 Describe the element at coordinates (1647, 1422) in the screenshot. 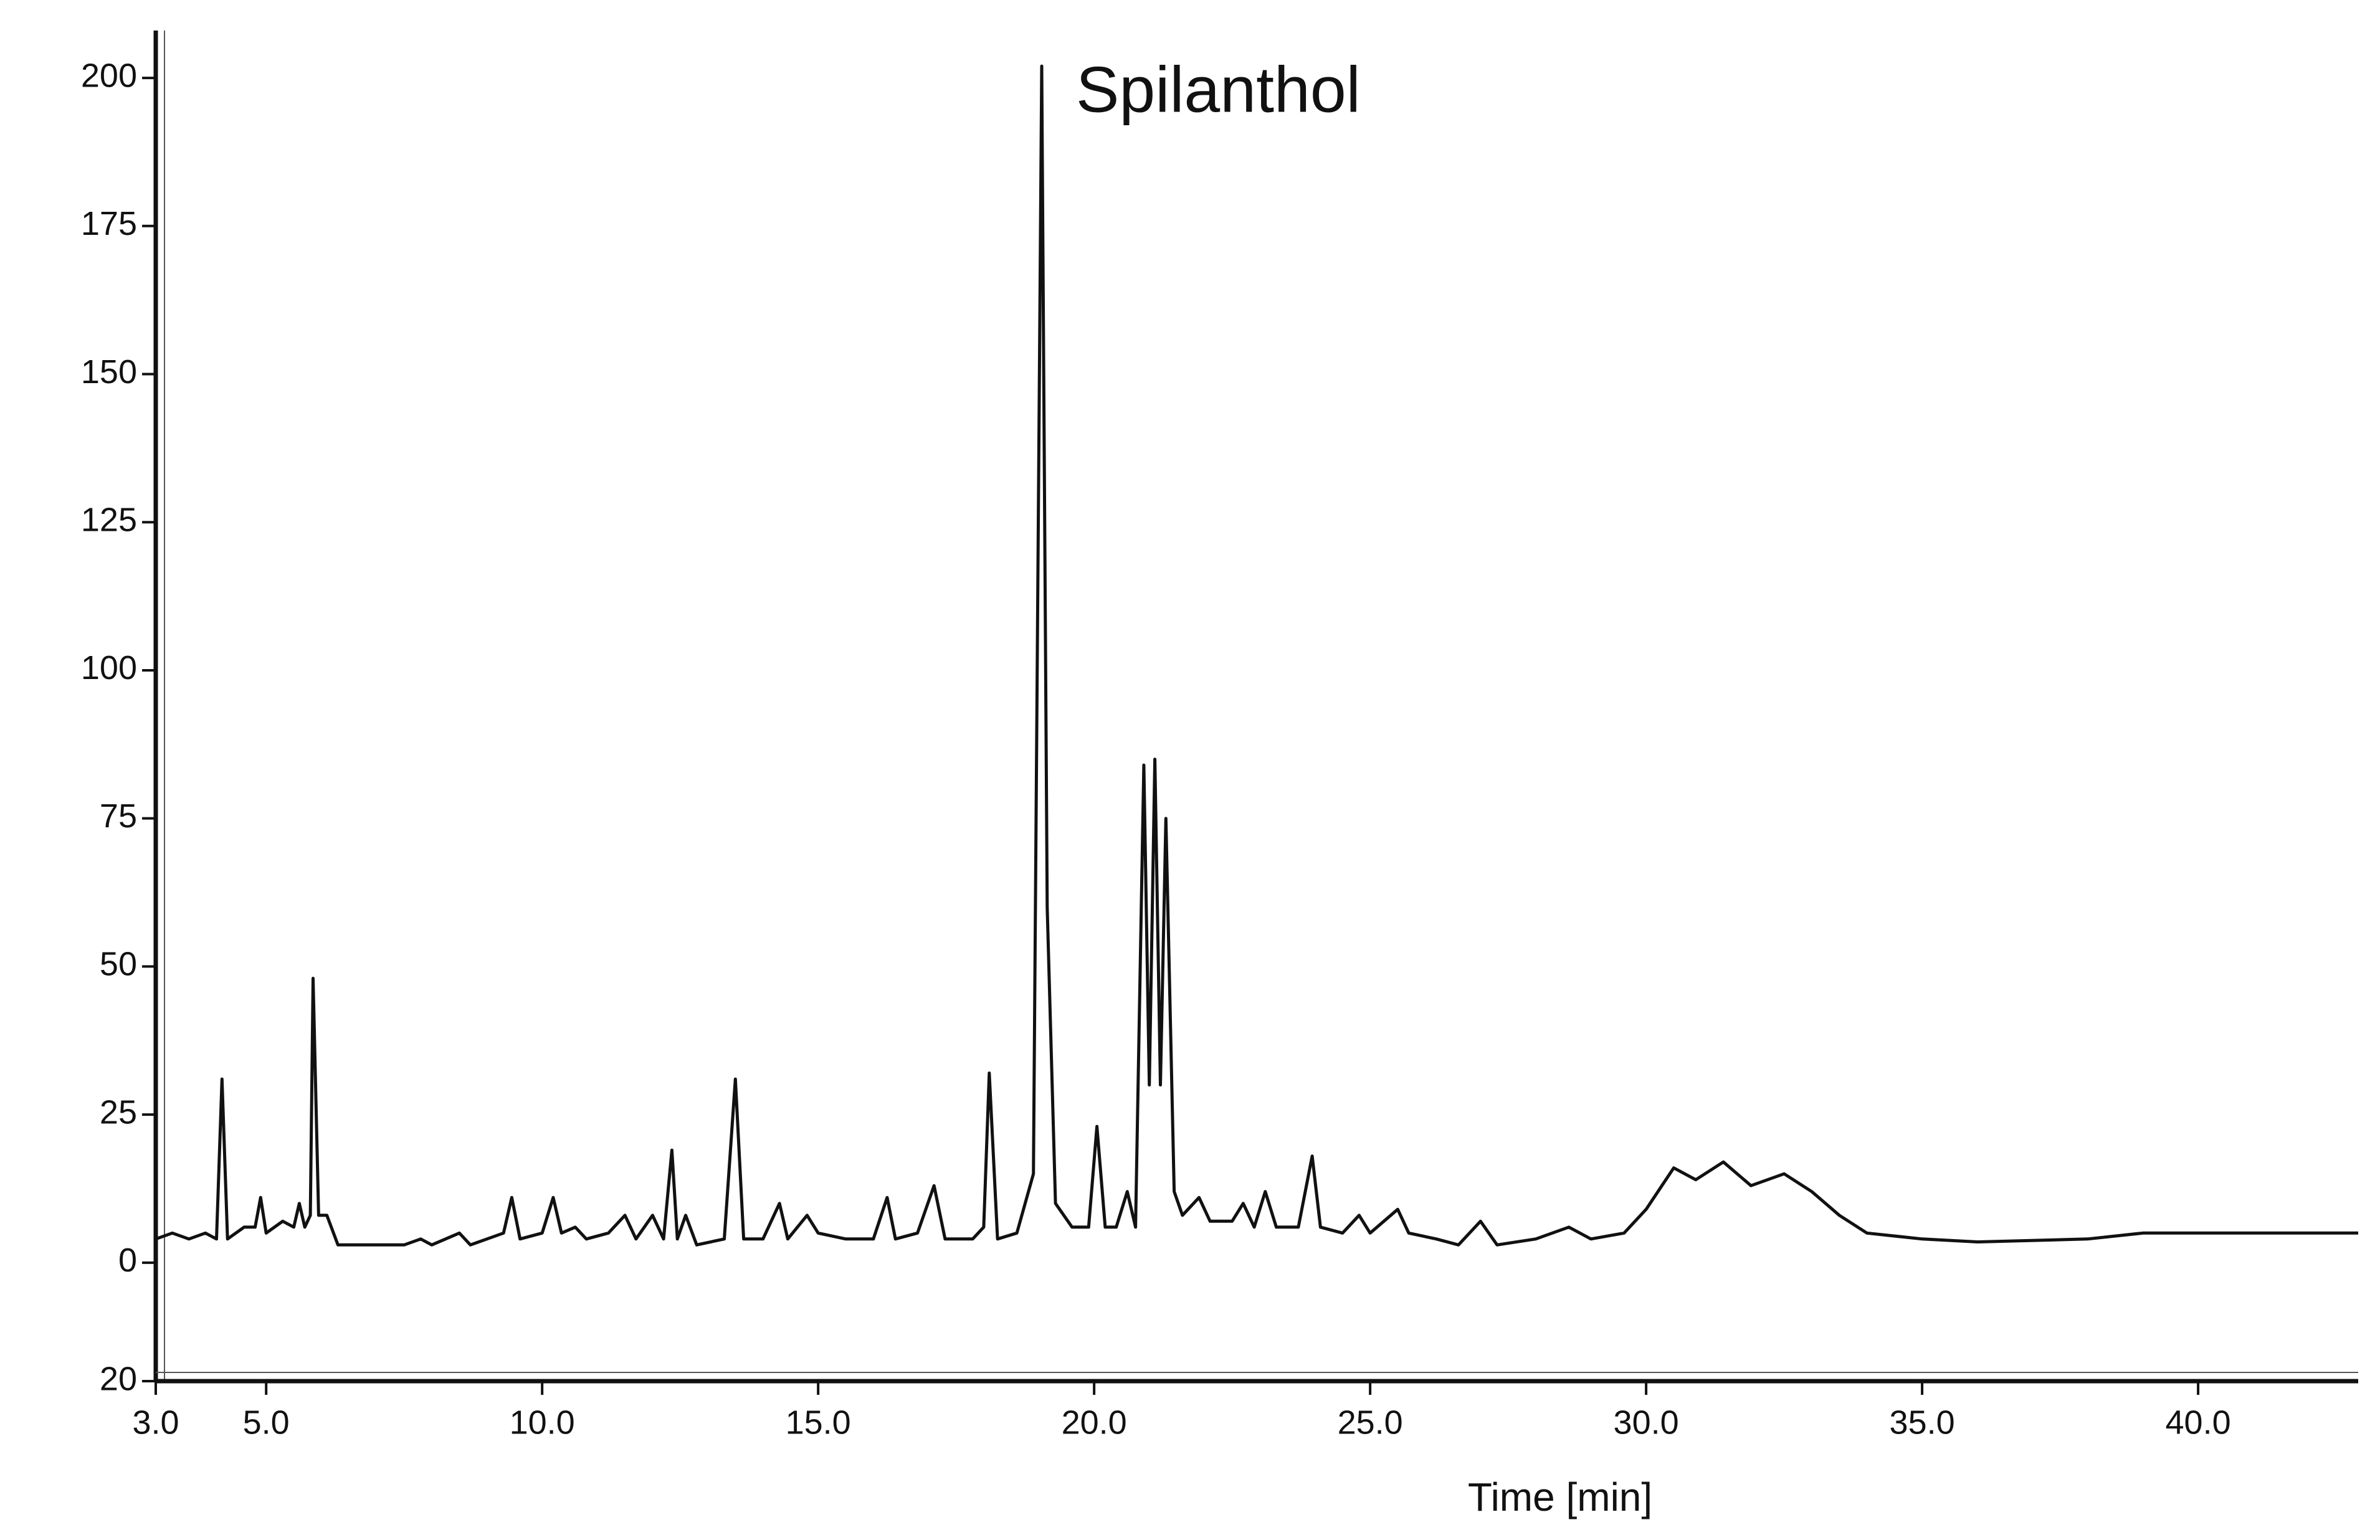

I see `x-tick-label: 30.0` at that location.